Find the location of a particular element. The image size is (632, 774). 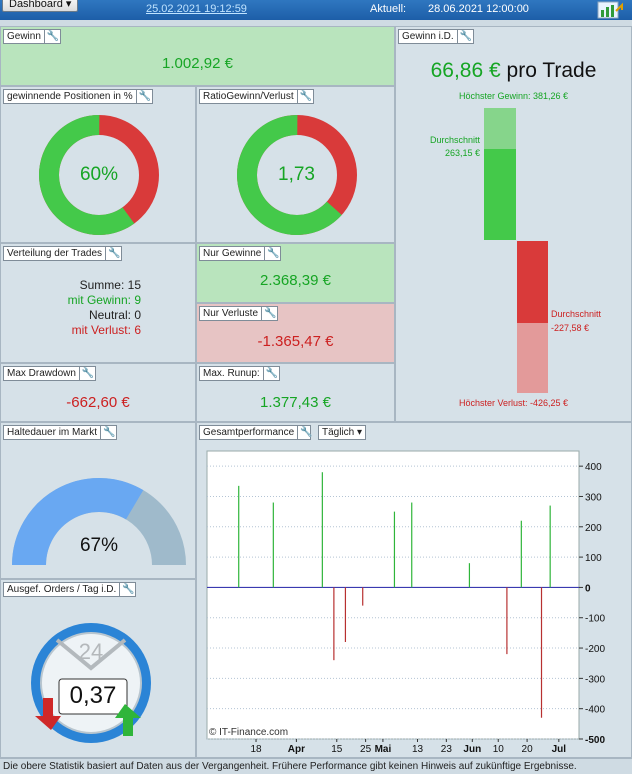

y-tick-label: 0 is located at coordinates (588, 588).